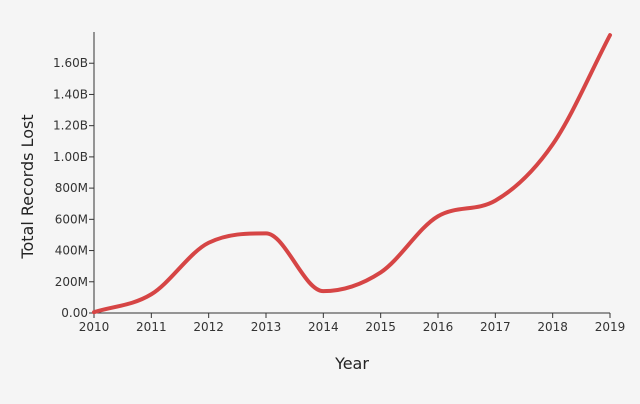 The height and width of the screenshot is (404, 640). Describe the element at coordinates (70, 63) in the screenshot. I see `y-tick-label: 1.60B` at that location.